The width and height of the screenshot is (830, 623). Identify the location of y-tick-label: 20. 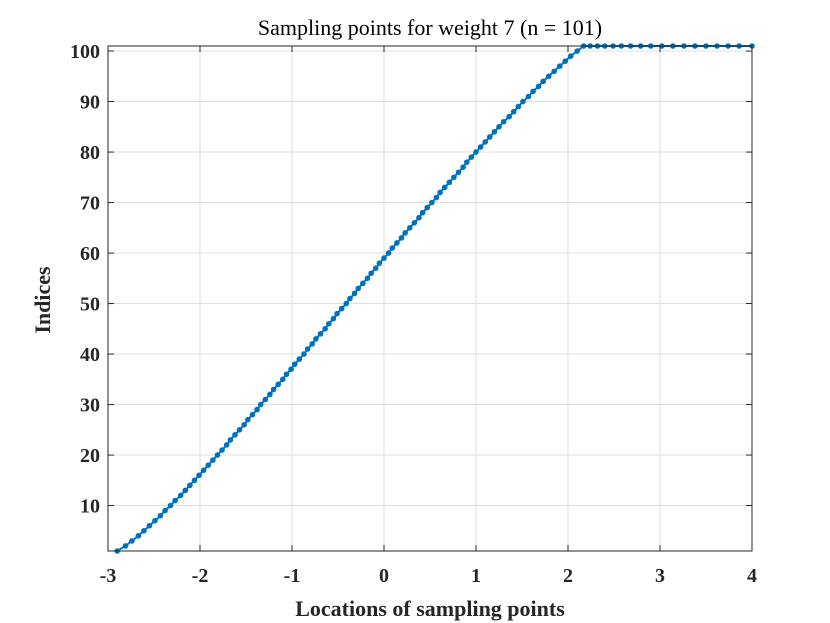
(90, 456).